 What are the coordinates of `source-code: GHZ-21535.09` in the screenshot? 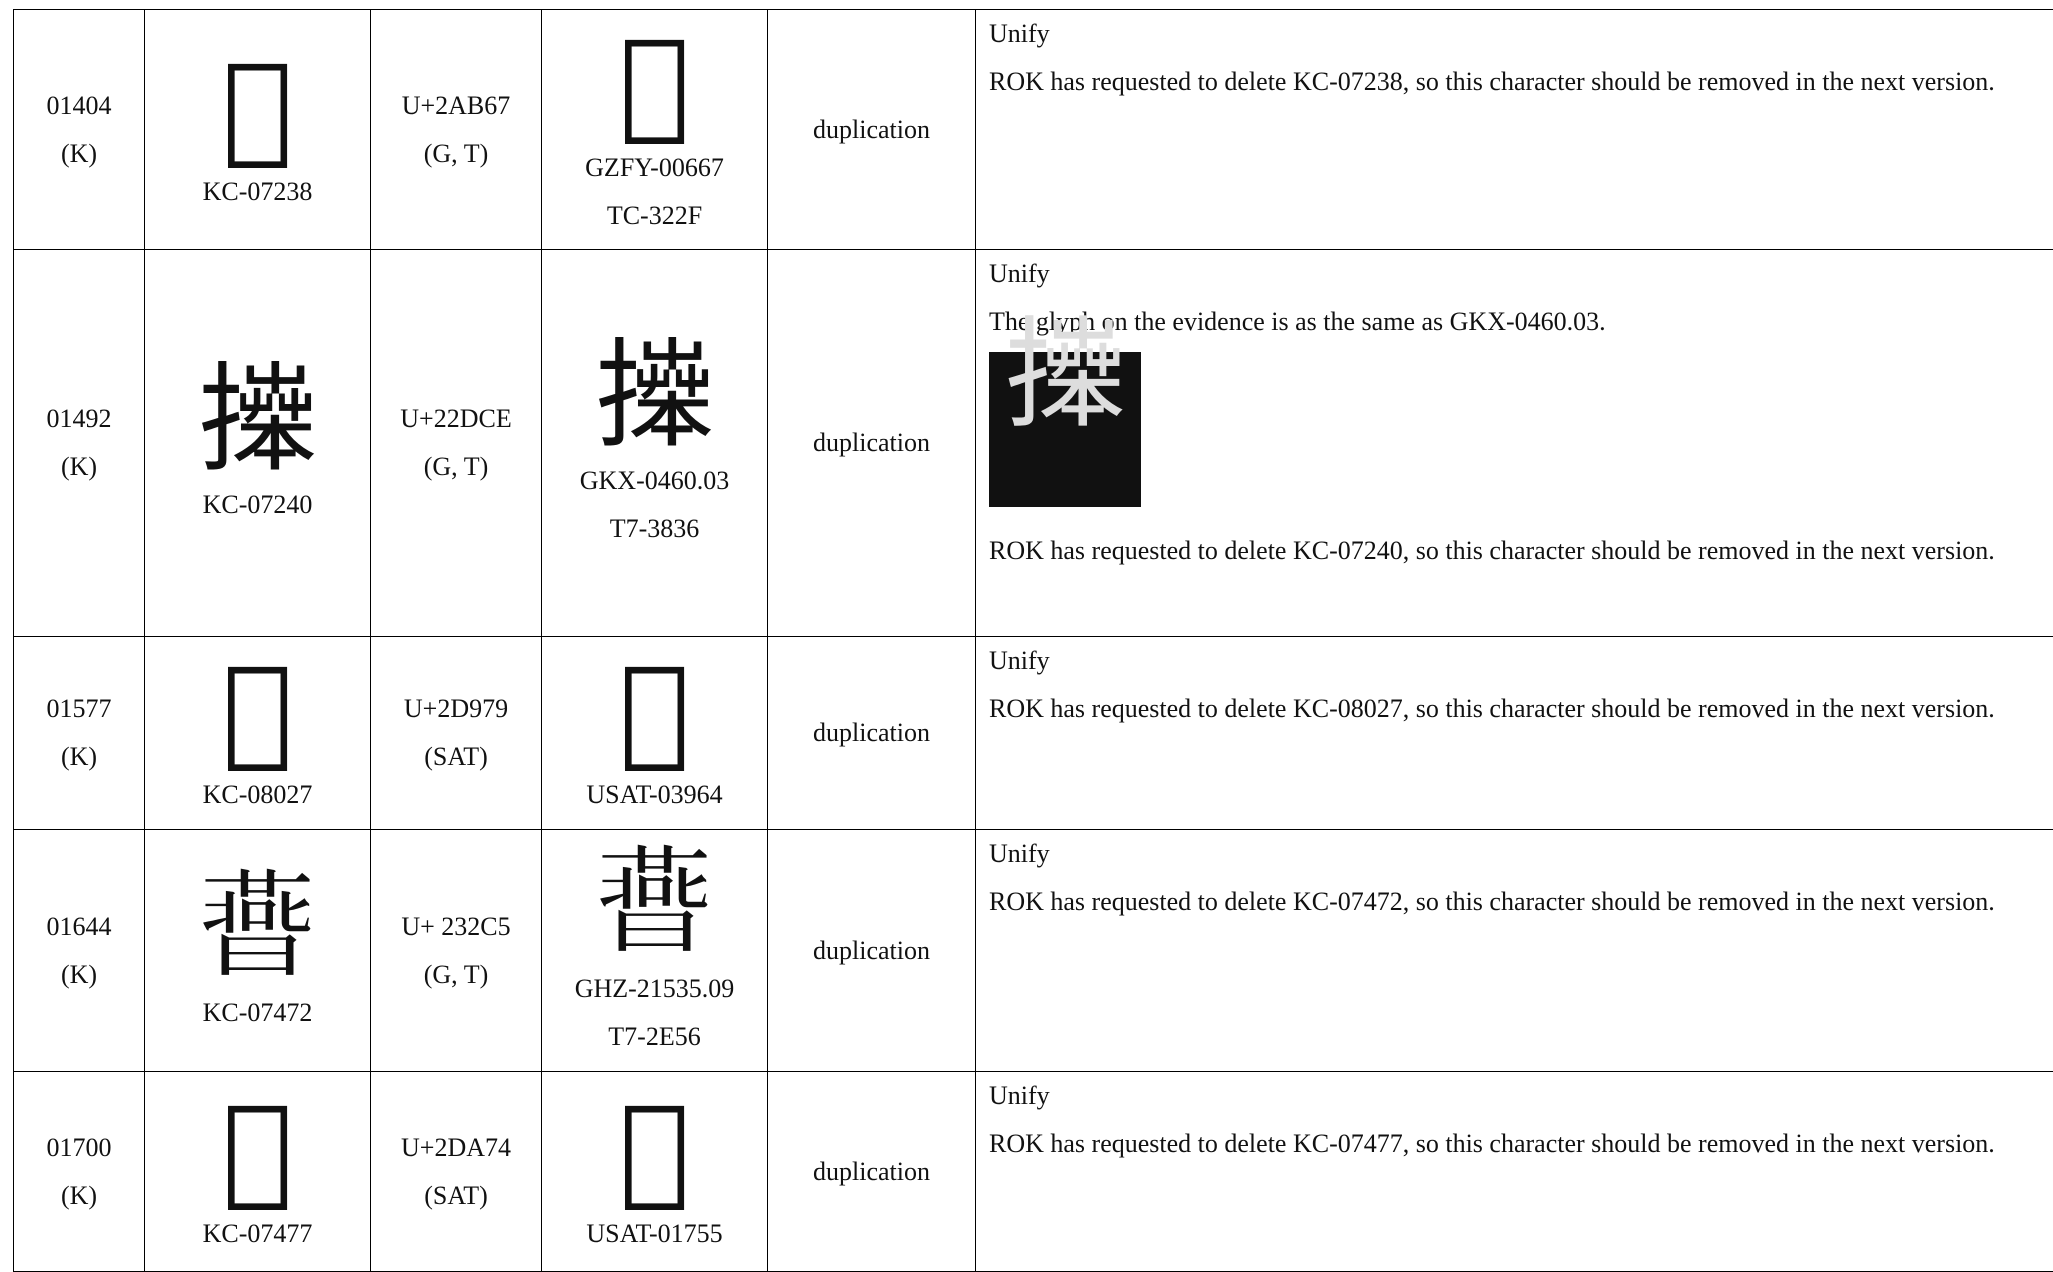 It's located at (654, 989).